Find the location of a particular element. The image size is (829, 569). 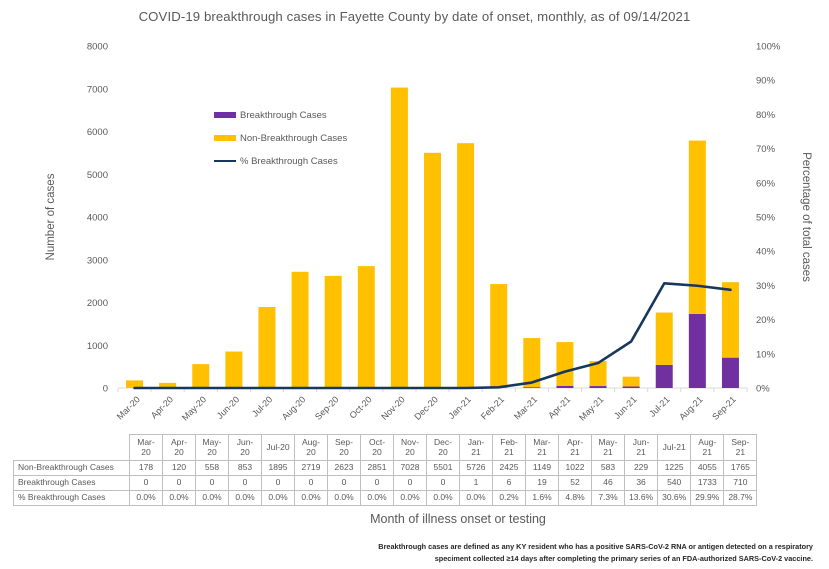

table-cell: 1733 is located at coordinates (707, 483).